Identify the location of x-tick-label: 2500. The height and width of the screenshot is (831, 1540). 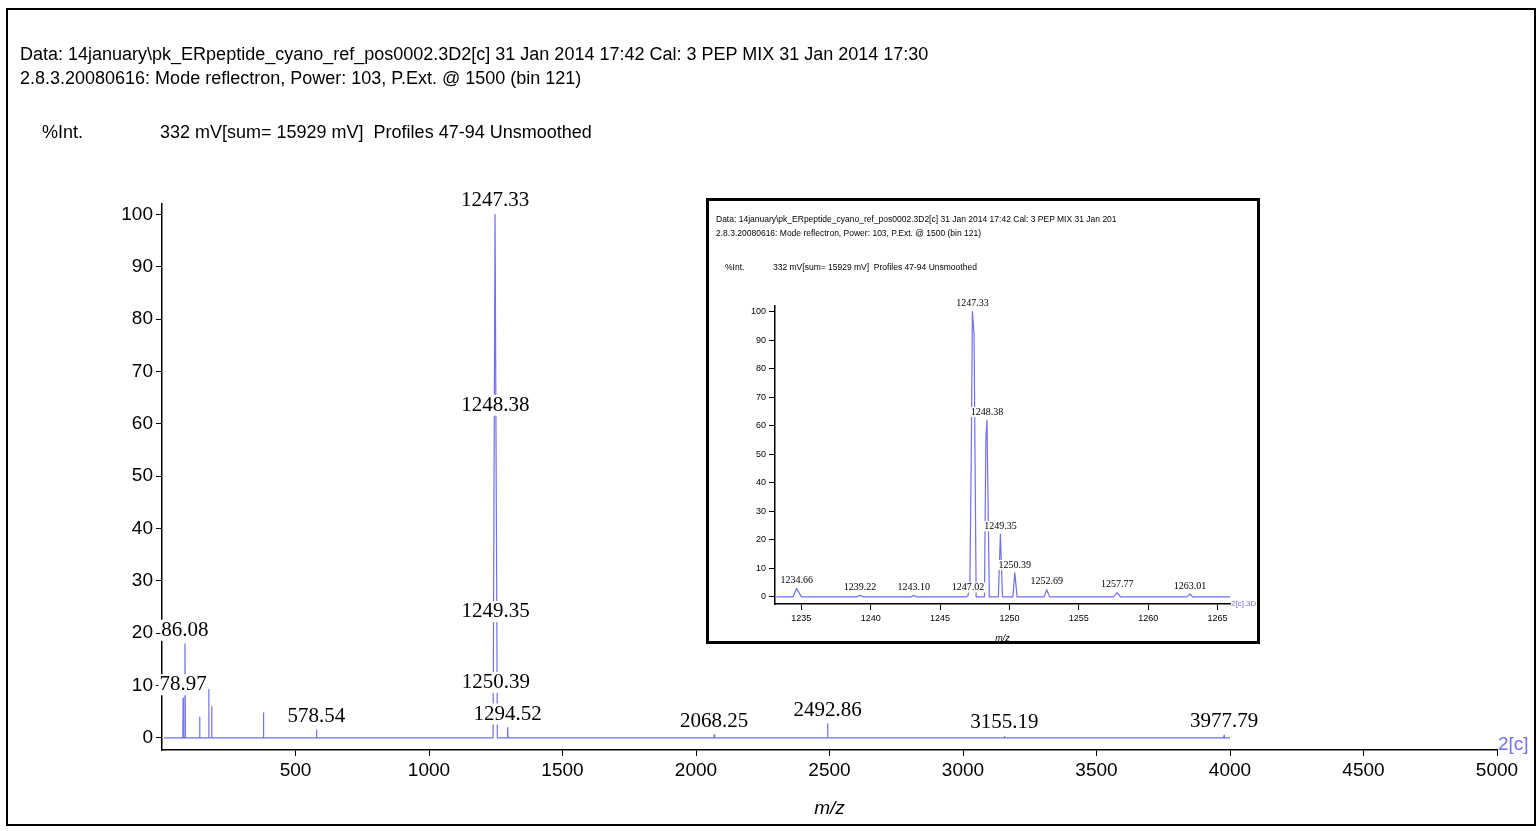
(829, 769).